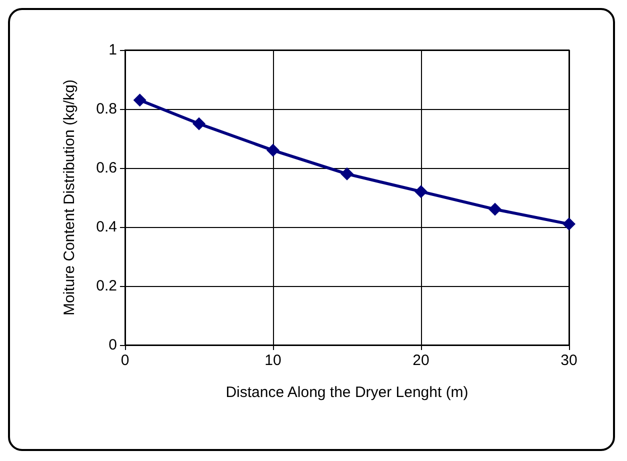 Image resolution: width=627 pixels, height=461 pixels. I want to click on y-tick-label: 1, so click(112, 50).